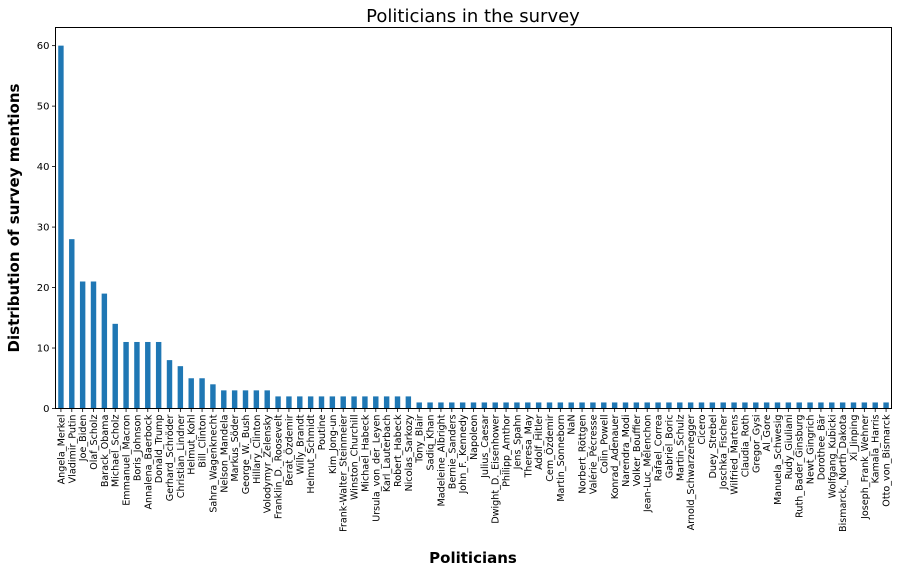 This screenshot has width=900, height=573. I want to click on x-tick-label: Gregor_Gysi, so click(756, 444).